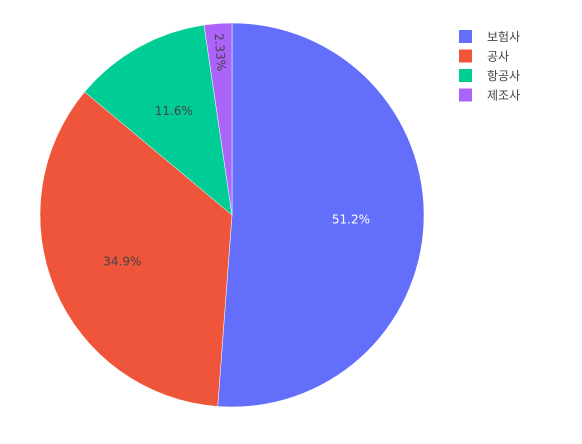  Describe the element at coordinates (503, 37) in the screenshot. I see `legend-label: 보험사` at that location.